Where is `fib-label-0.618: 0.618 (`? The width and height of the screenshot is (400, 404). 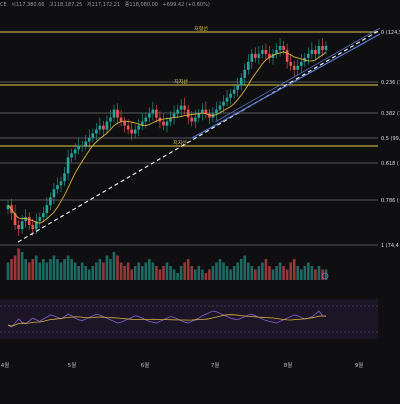 fib-label-0.618: 0.618 ( is located at coordinates (390, 164).